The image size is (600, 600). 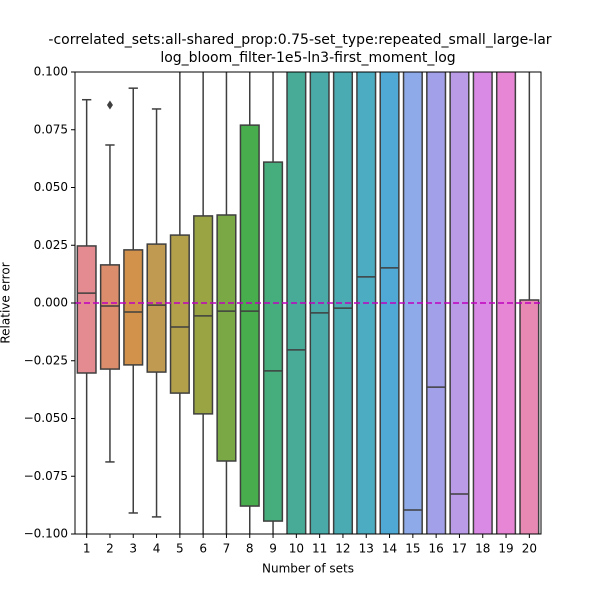 What do you see at coordinates (319, 549) in the screenshot?
I see `x-tick-label: 11` at bounding box center [319, 549].